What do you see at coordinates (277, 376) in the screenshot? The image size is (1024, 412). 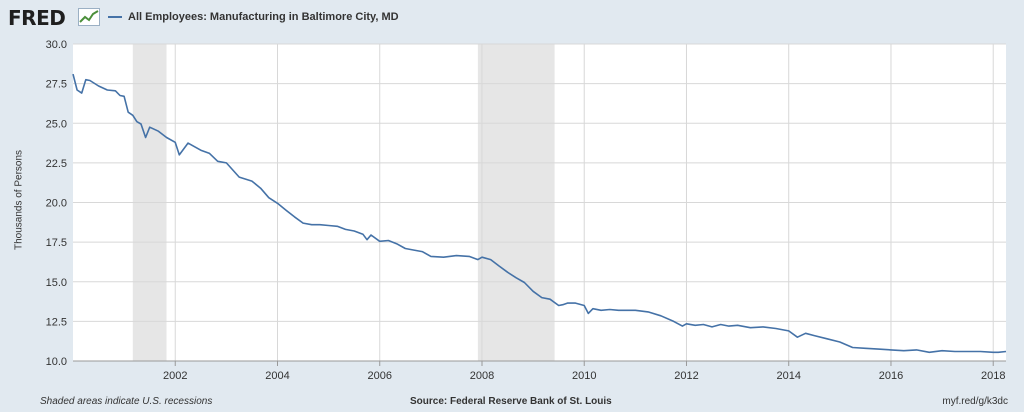 I see `x-tick-label: 2004` at bounding box center [277, 376].